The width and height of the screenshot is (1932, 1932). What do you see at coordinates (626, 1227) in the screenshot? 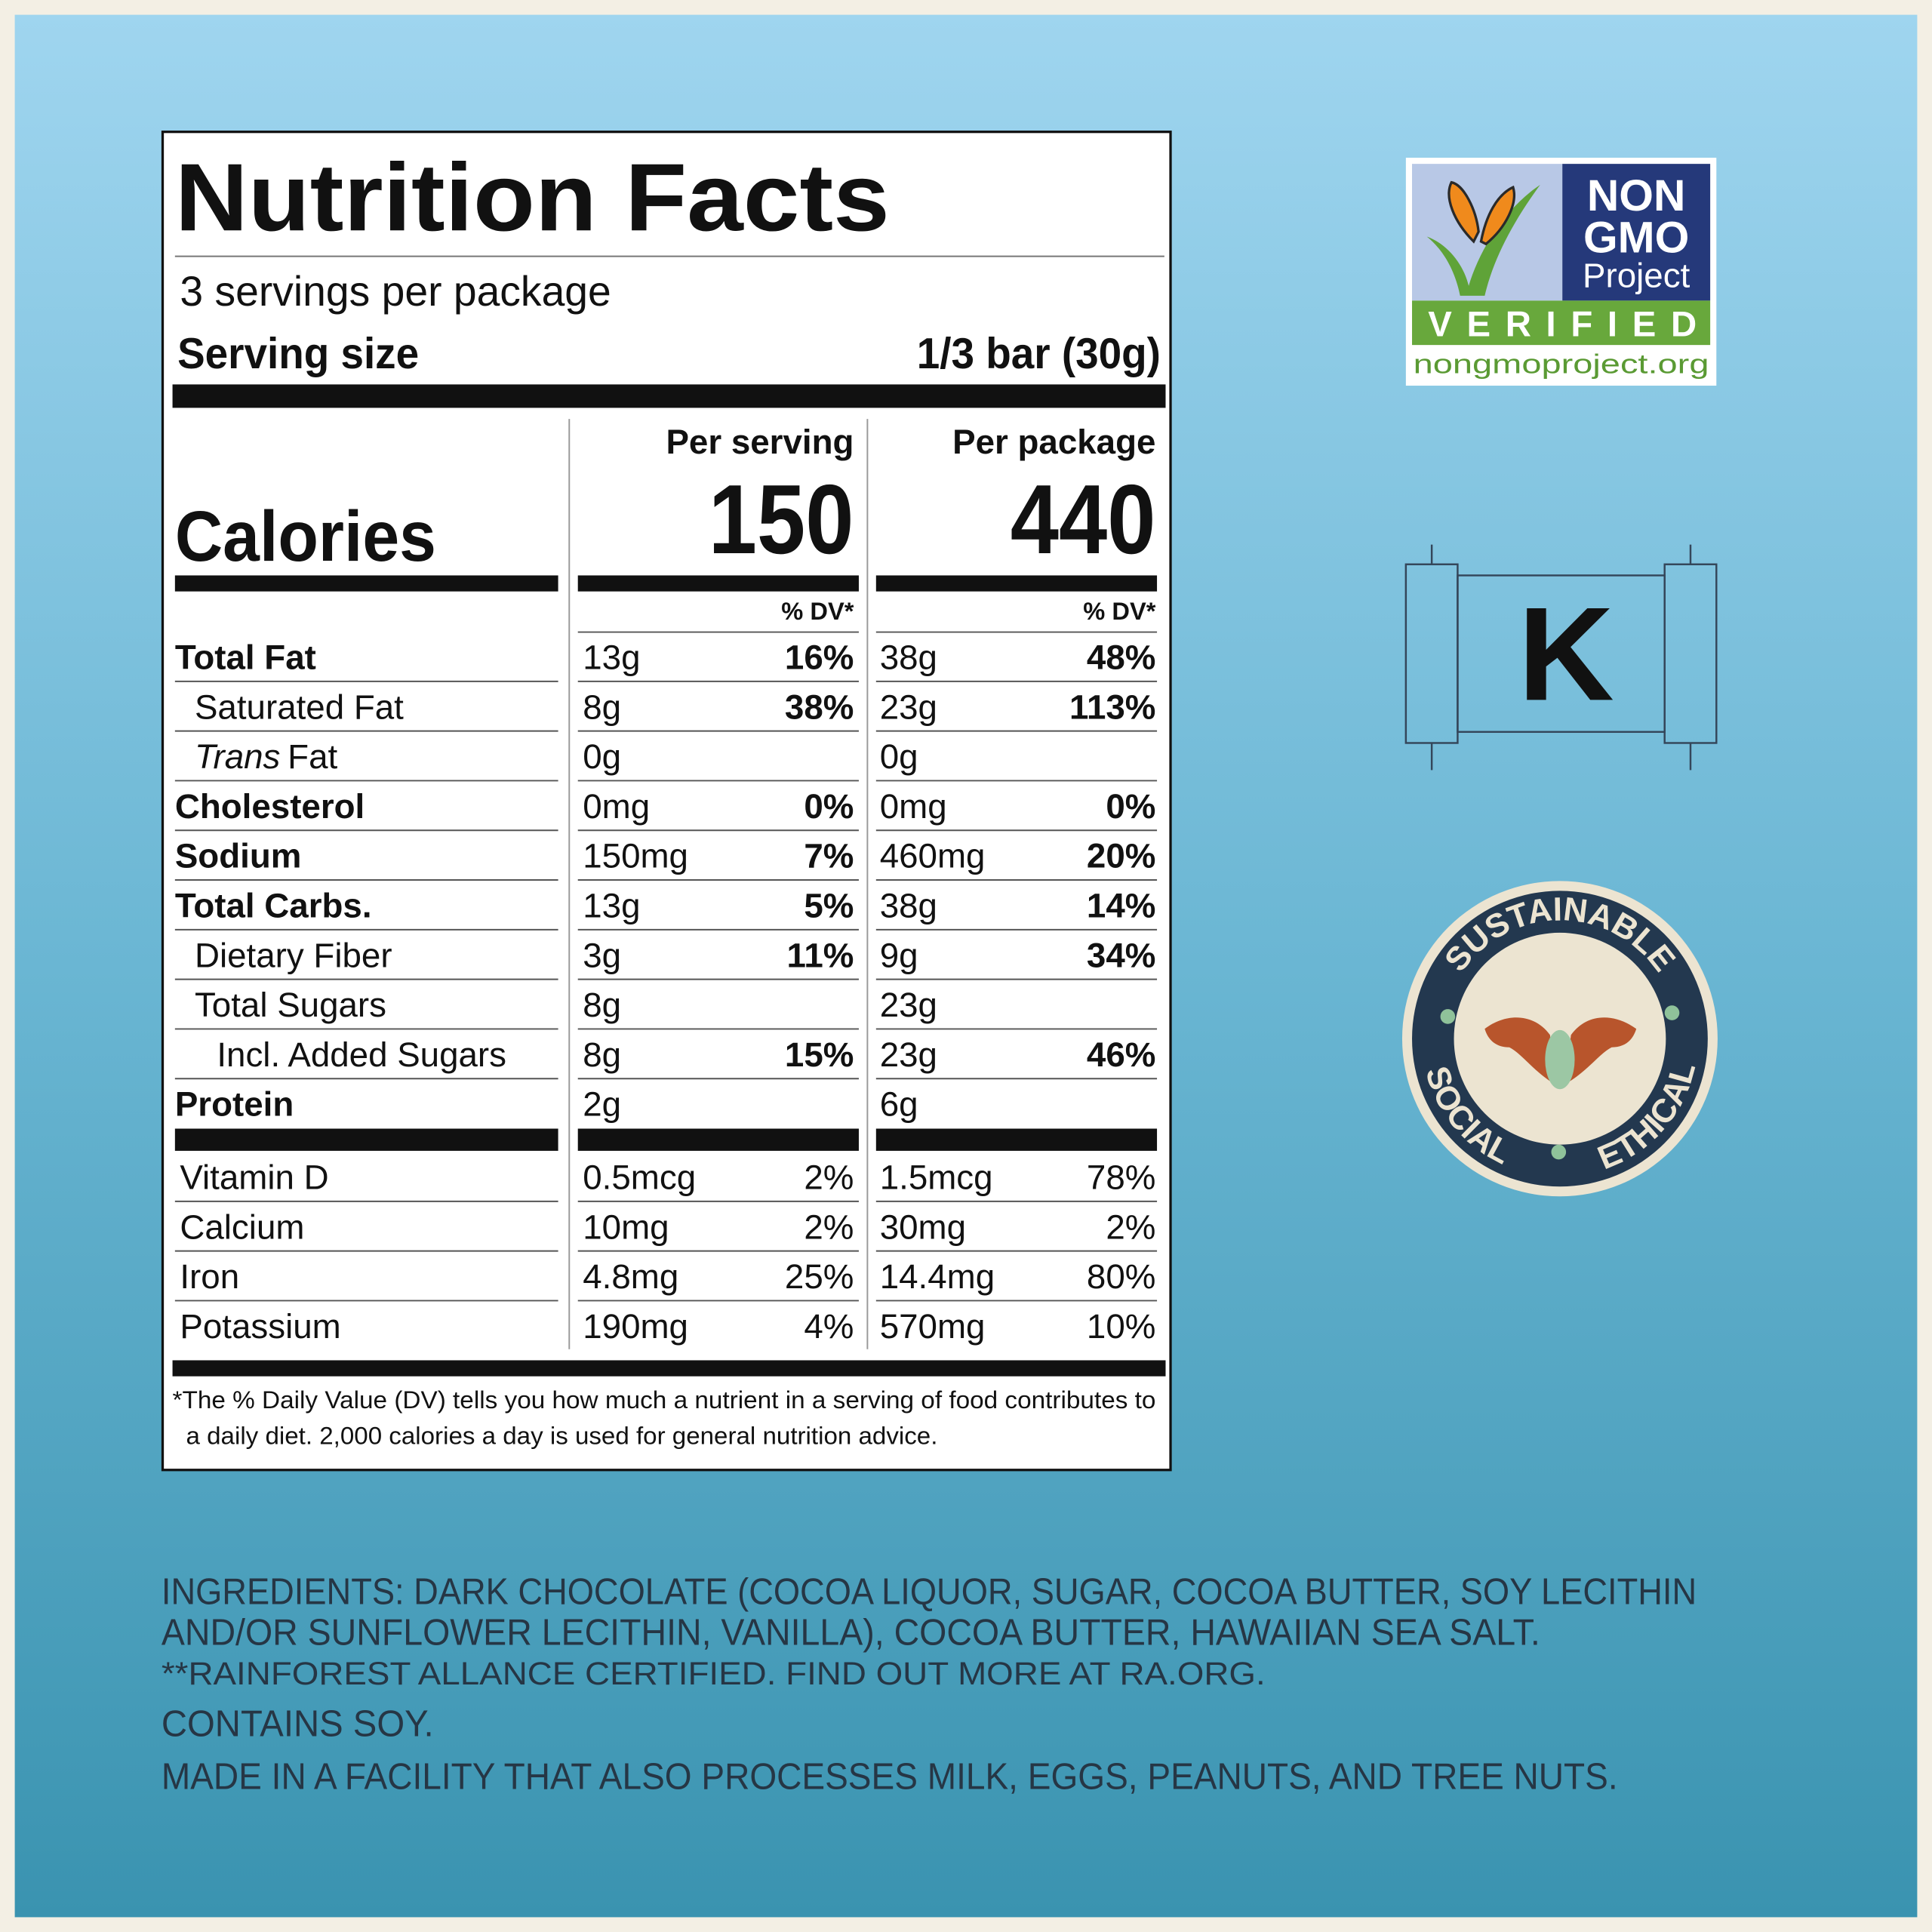
I see `amount: 10mg` at bounding box center [626, 1227].